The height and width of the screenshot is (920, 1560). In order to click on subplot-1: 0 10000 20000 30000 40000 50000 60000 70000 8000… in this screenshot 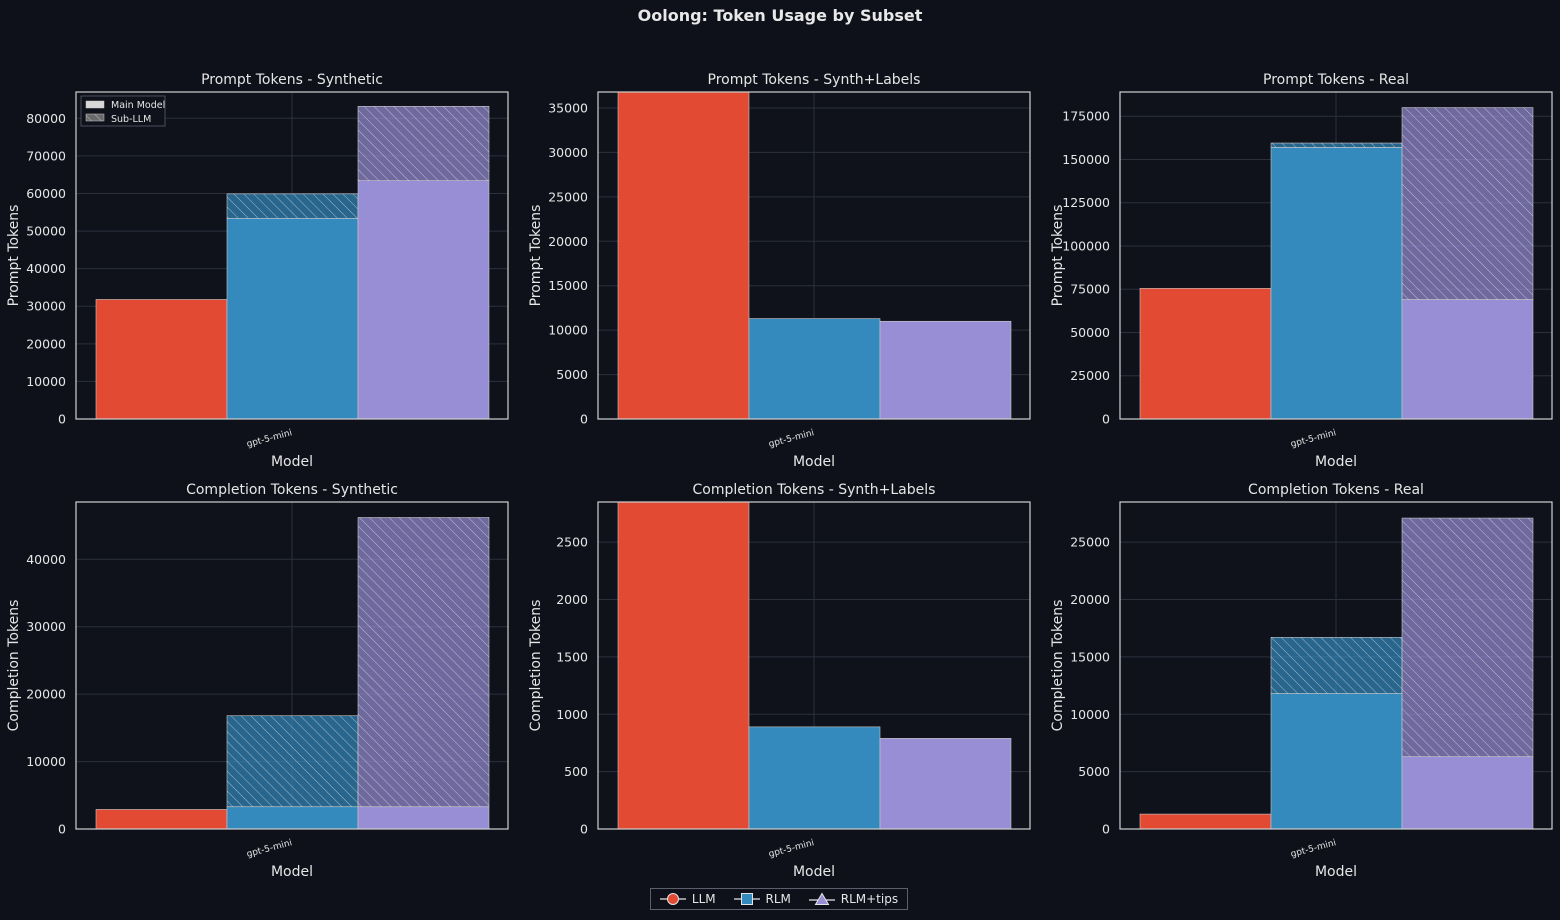, I will do `click(257, 271)`.